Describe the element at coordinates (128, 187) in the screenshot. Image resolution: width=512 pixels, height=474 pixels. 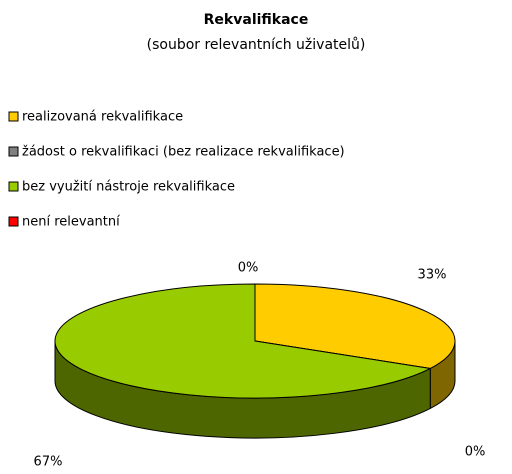
I see `legend-label: bez využití nástroje rekvalifikace` at that location.